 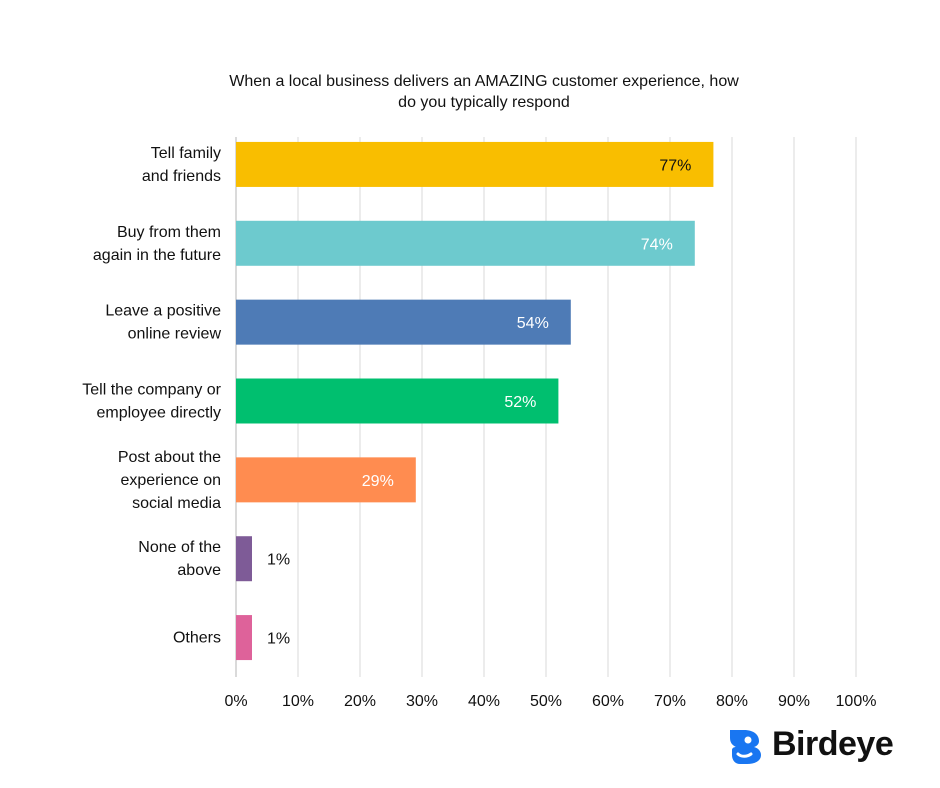 What do you see at coordinates (533, 323) in the screenshot?
I see `data-label: 54%` at bounding box center [533, 323].